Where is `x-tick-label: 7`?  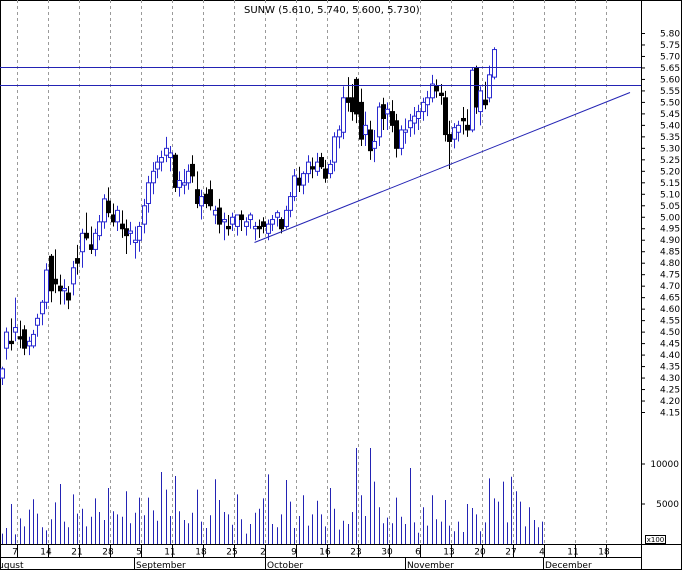
x-tick-label: 7 is located at coordinates (15, 553).